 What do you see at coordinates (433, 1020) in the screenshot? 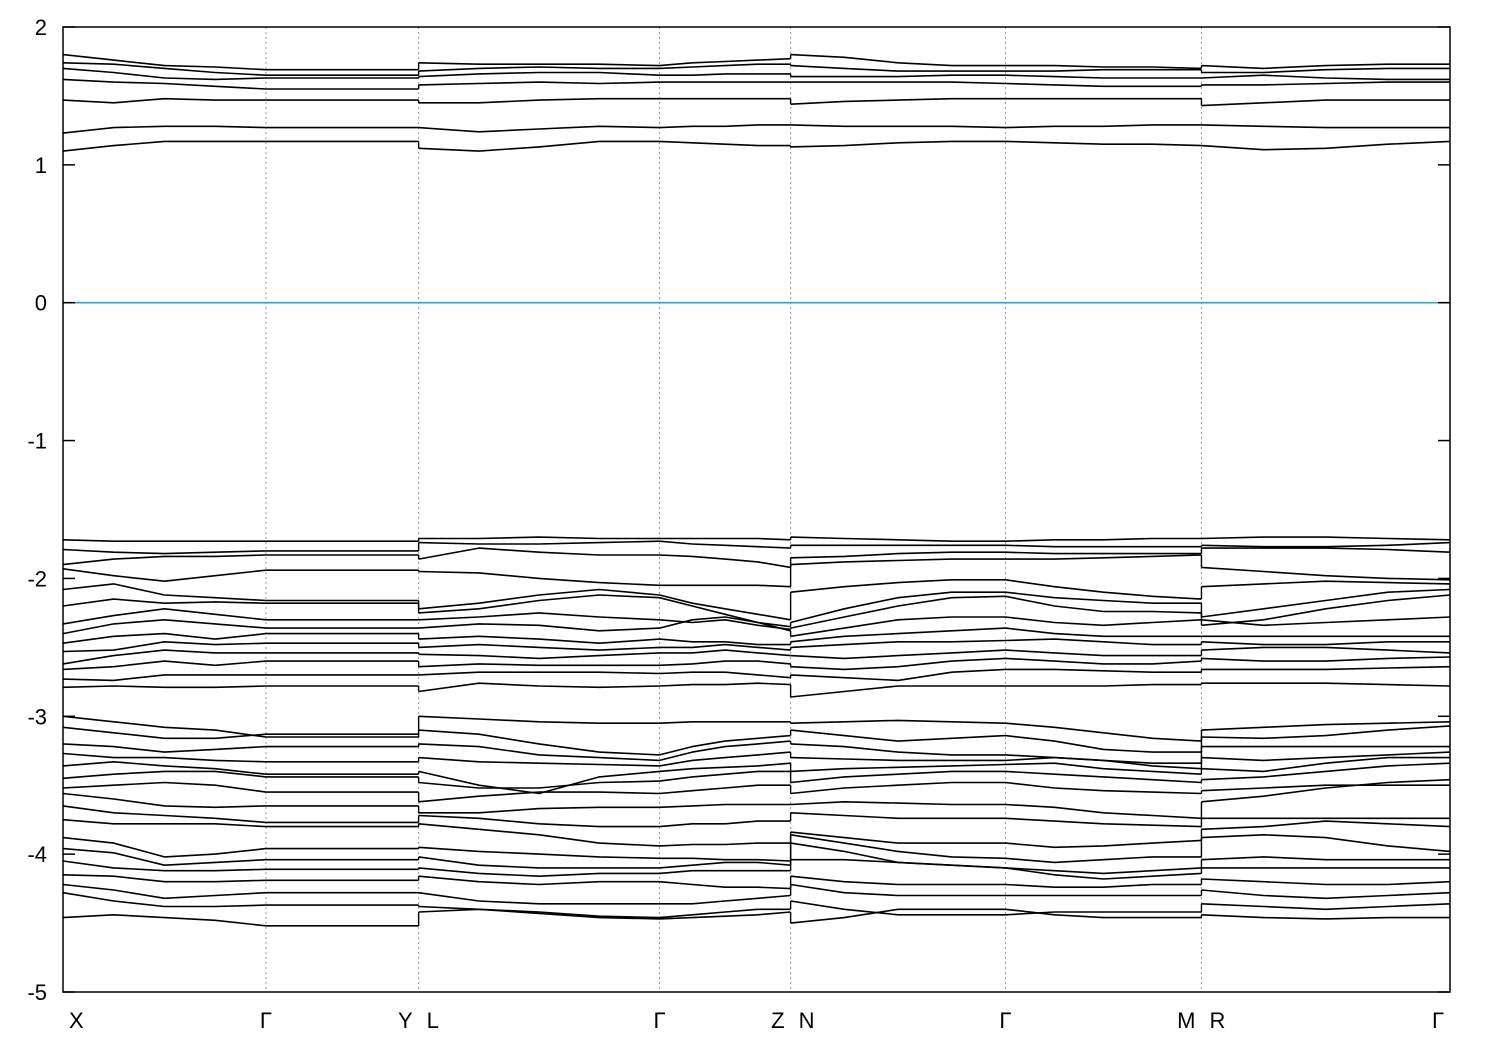
I see `x-kpoint-label: L` at bounding box center [433, 1020].